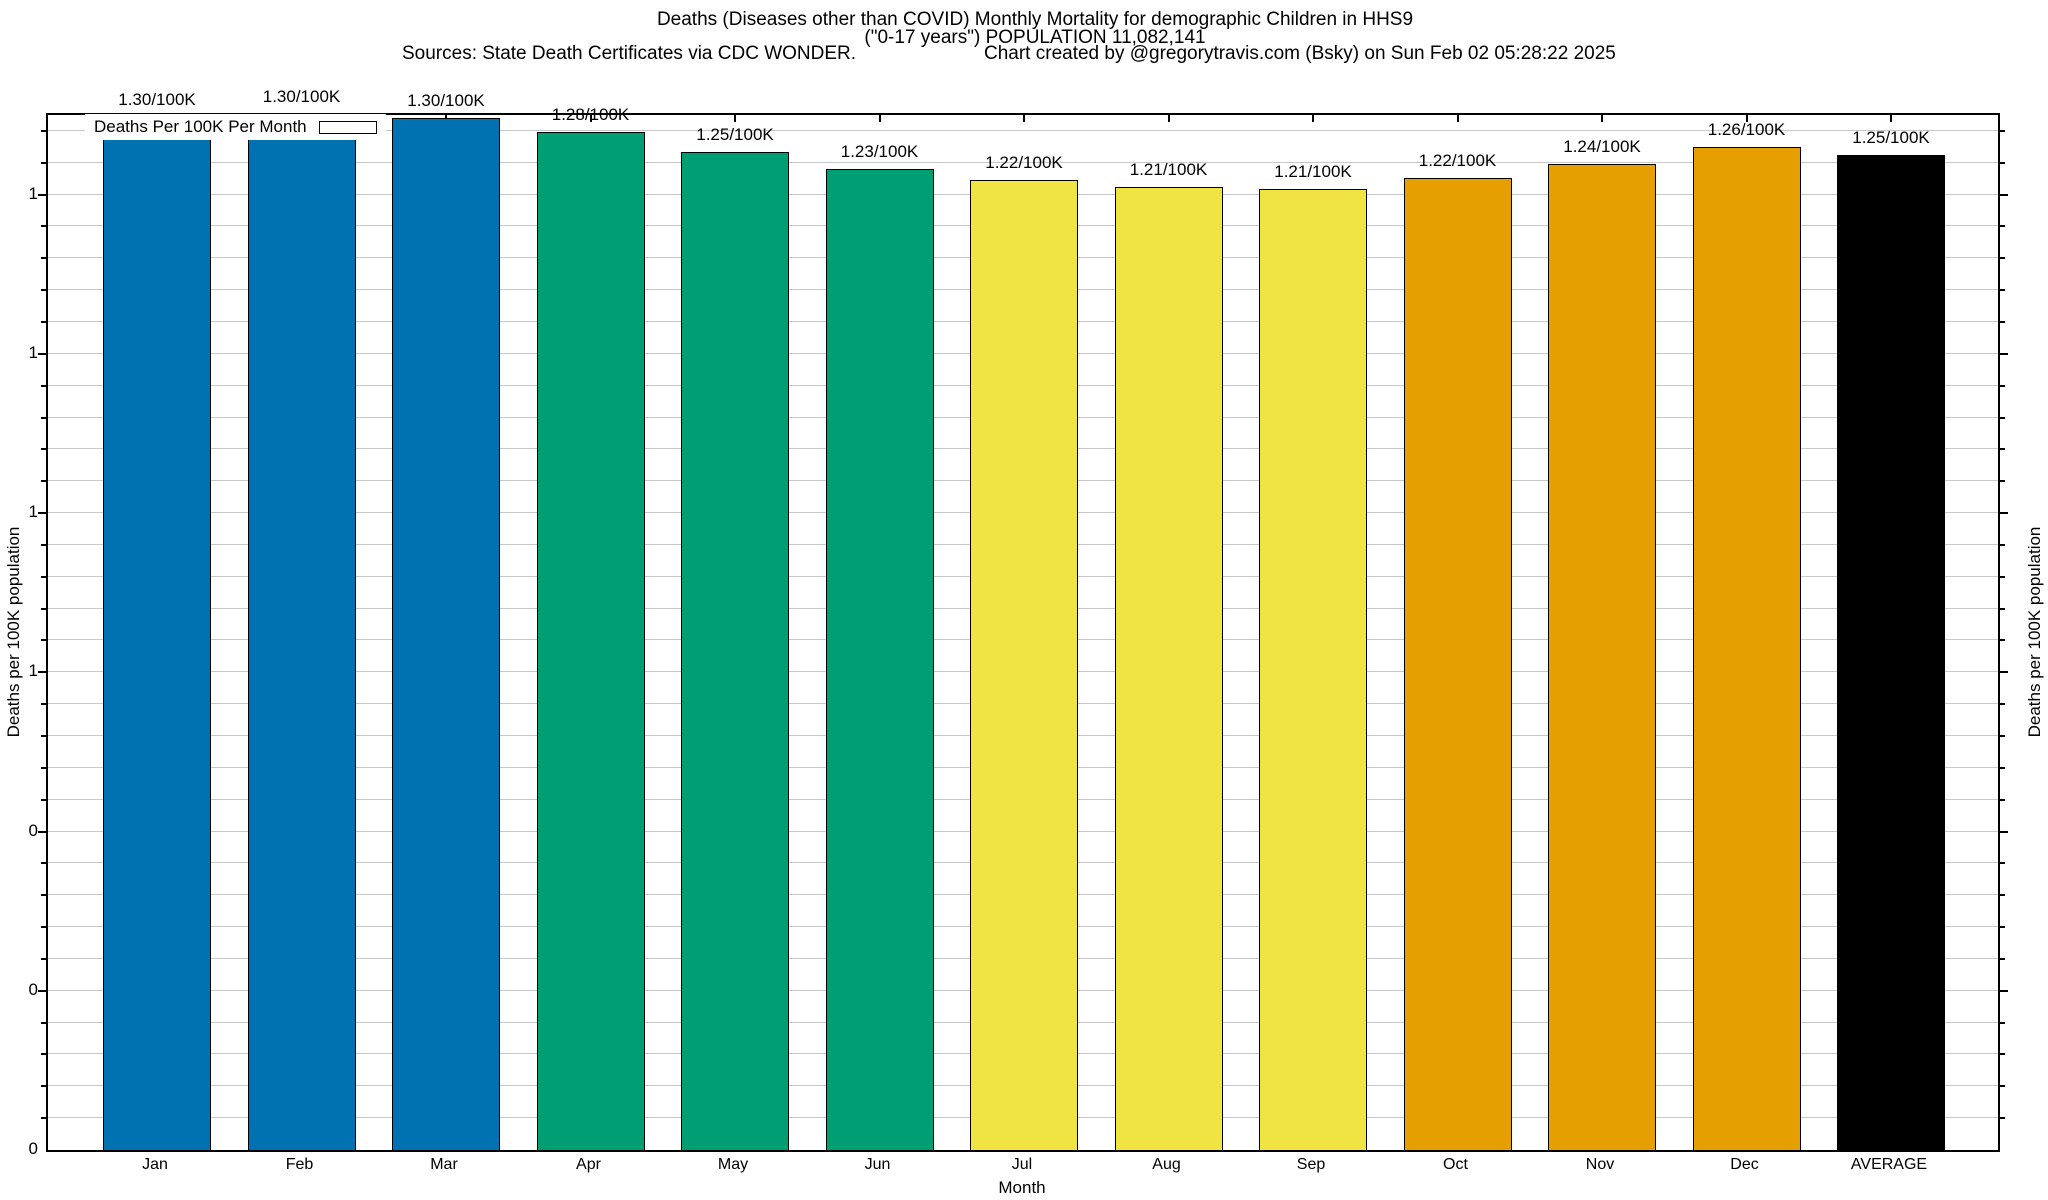  Describe the element at coordinates (444, 1164) in the screenshot. I see `x-tick-label: Mar` at that location.